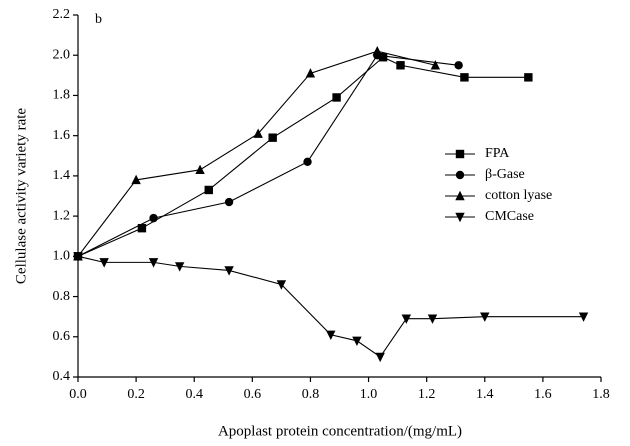  I want to click on x-tick-label: 0.2, so click(136, 394).